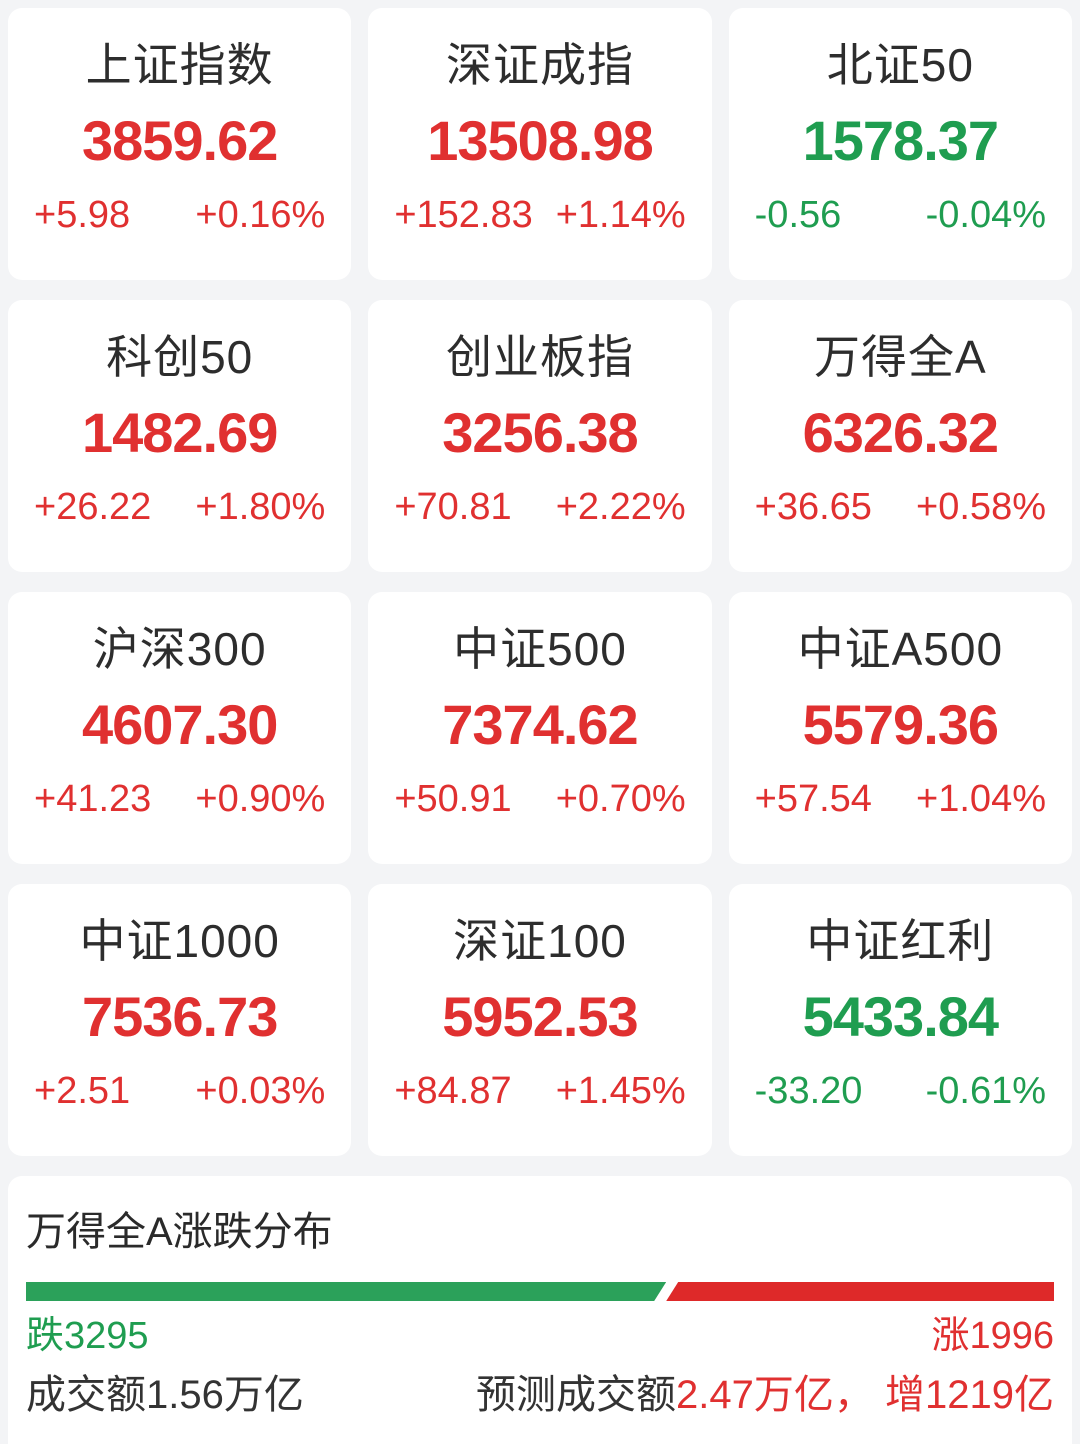  I want to click on index-change-row: +36.65 +0.58%, so click(900, 507).